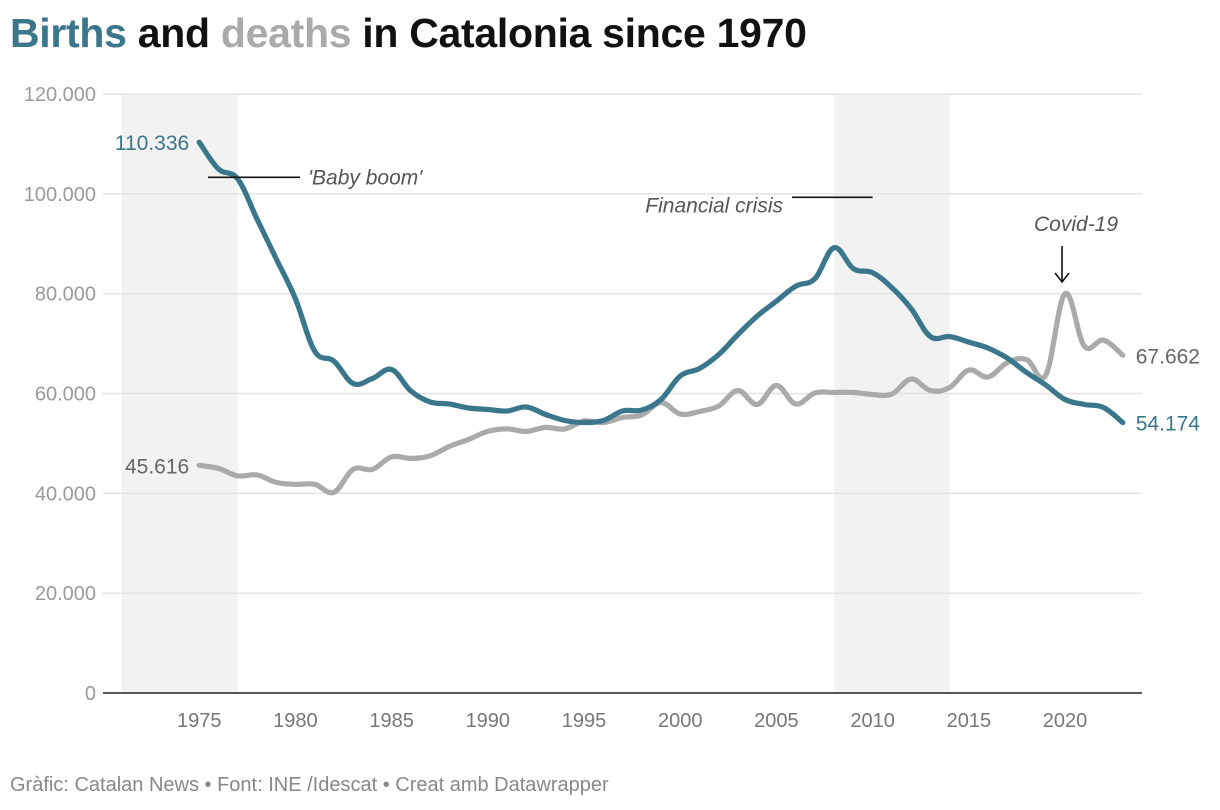 The height and width of the screenshot is (810, 1220). What do you see at coordinates (152, 143) in the screenshot?
I see `births-start-label: 110.336` at bounding box center [152, 143].